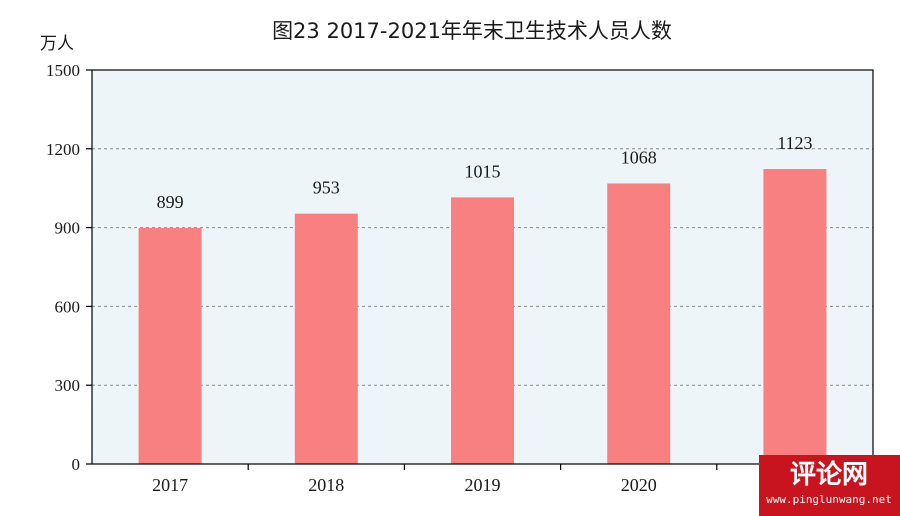 The width and height of the screenshot is (900, 516). What do you see at coordinates (68, 228) in the screenshot?
I see `y-tick-label: 900` at bounding box center [68, 228].